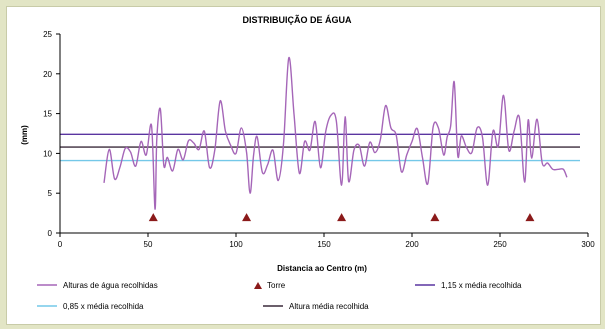 The image size is (605, 329). I want to click on reference-lines, so click(320, 147).